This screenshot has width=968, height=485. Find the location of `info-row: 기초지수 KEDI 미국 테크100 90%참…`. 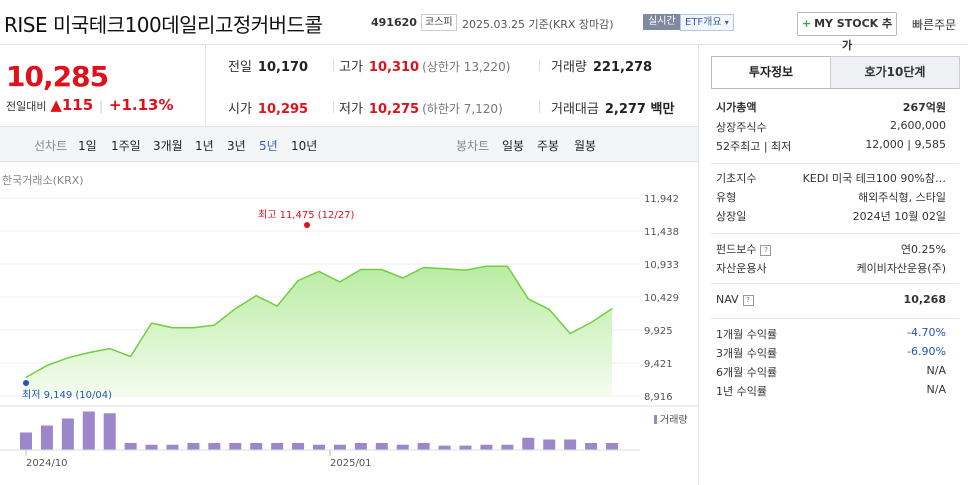

info-row: 기초지수 KEDI 미국 테크100 90%참… is located at coordinates (831, 179).